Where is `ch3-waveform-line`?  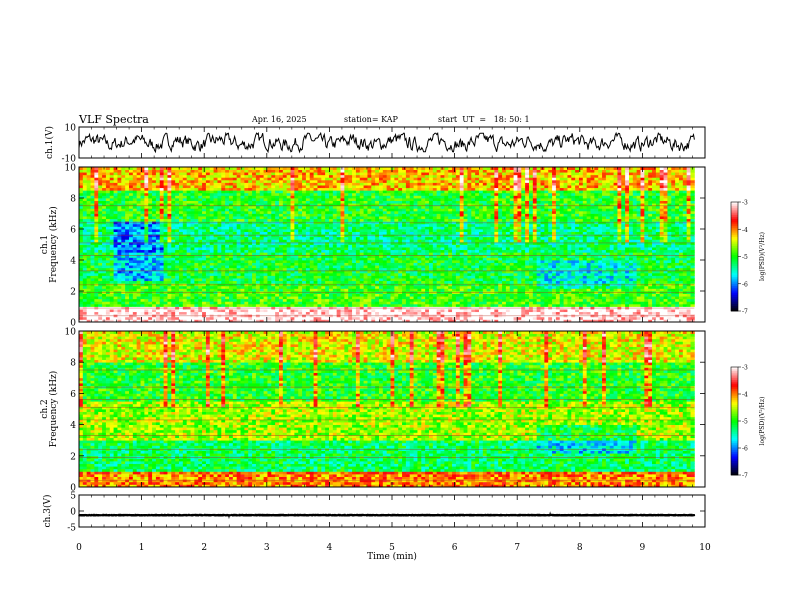 ch3-waveform-line is located at coordinates (387, 515).